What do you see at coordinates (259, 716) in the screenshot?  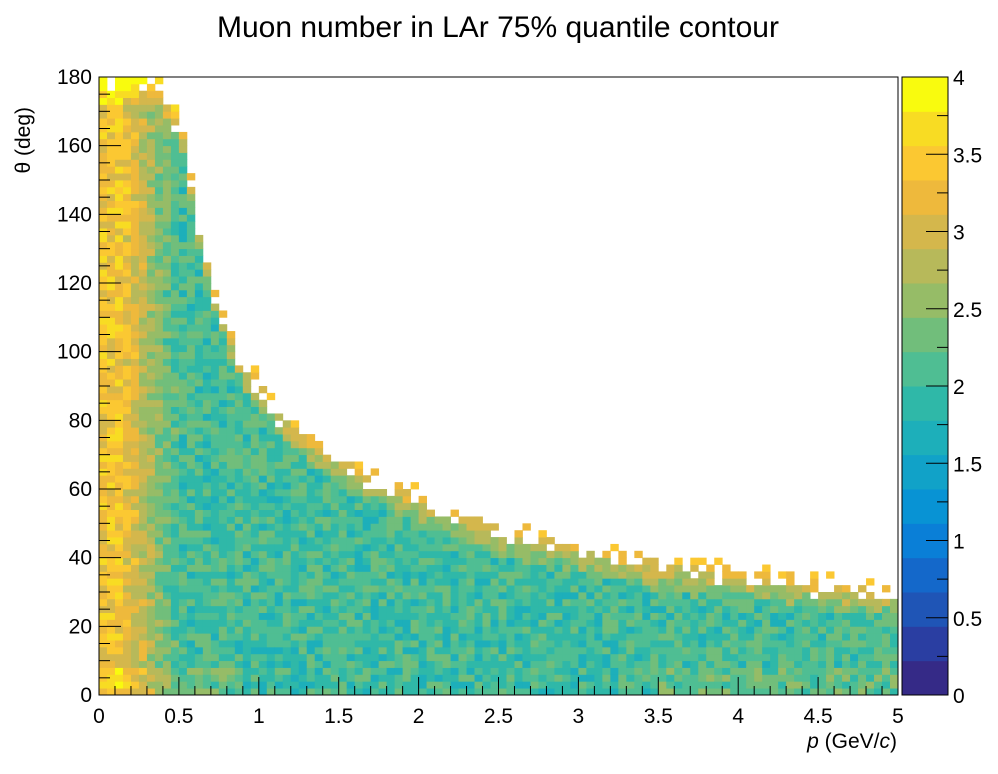 I see `x-tick-label: 1` at bounding box center [259, 716].